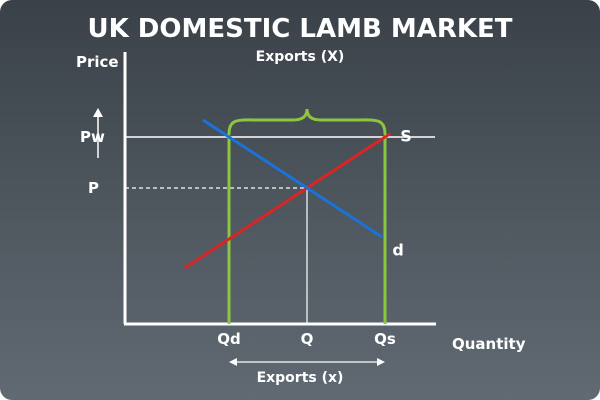  I want to click on qd-label: Qd, so click(229, 339).